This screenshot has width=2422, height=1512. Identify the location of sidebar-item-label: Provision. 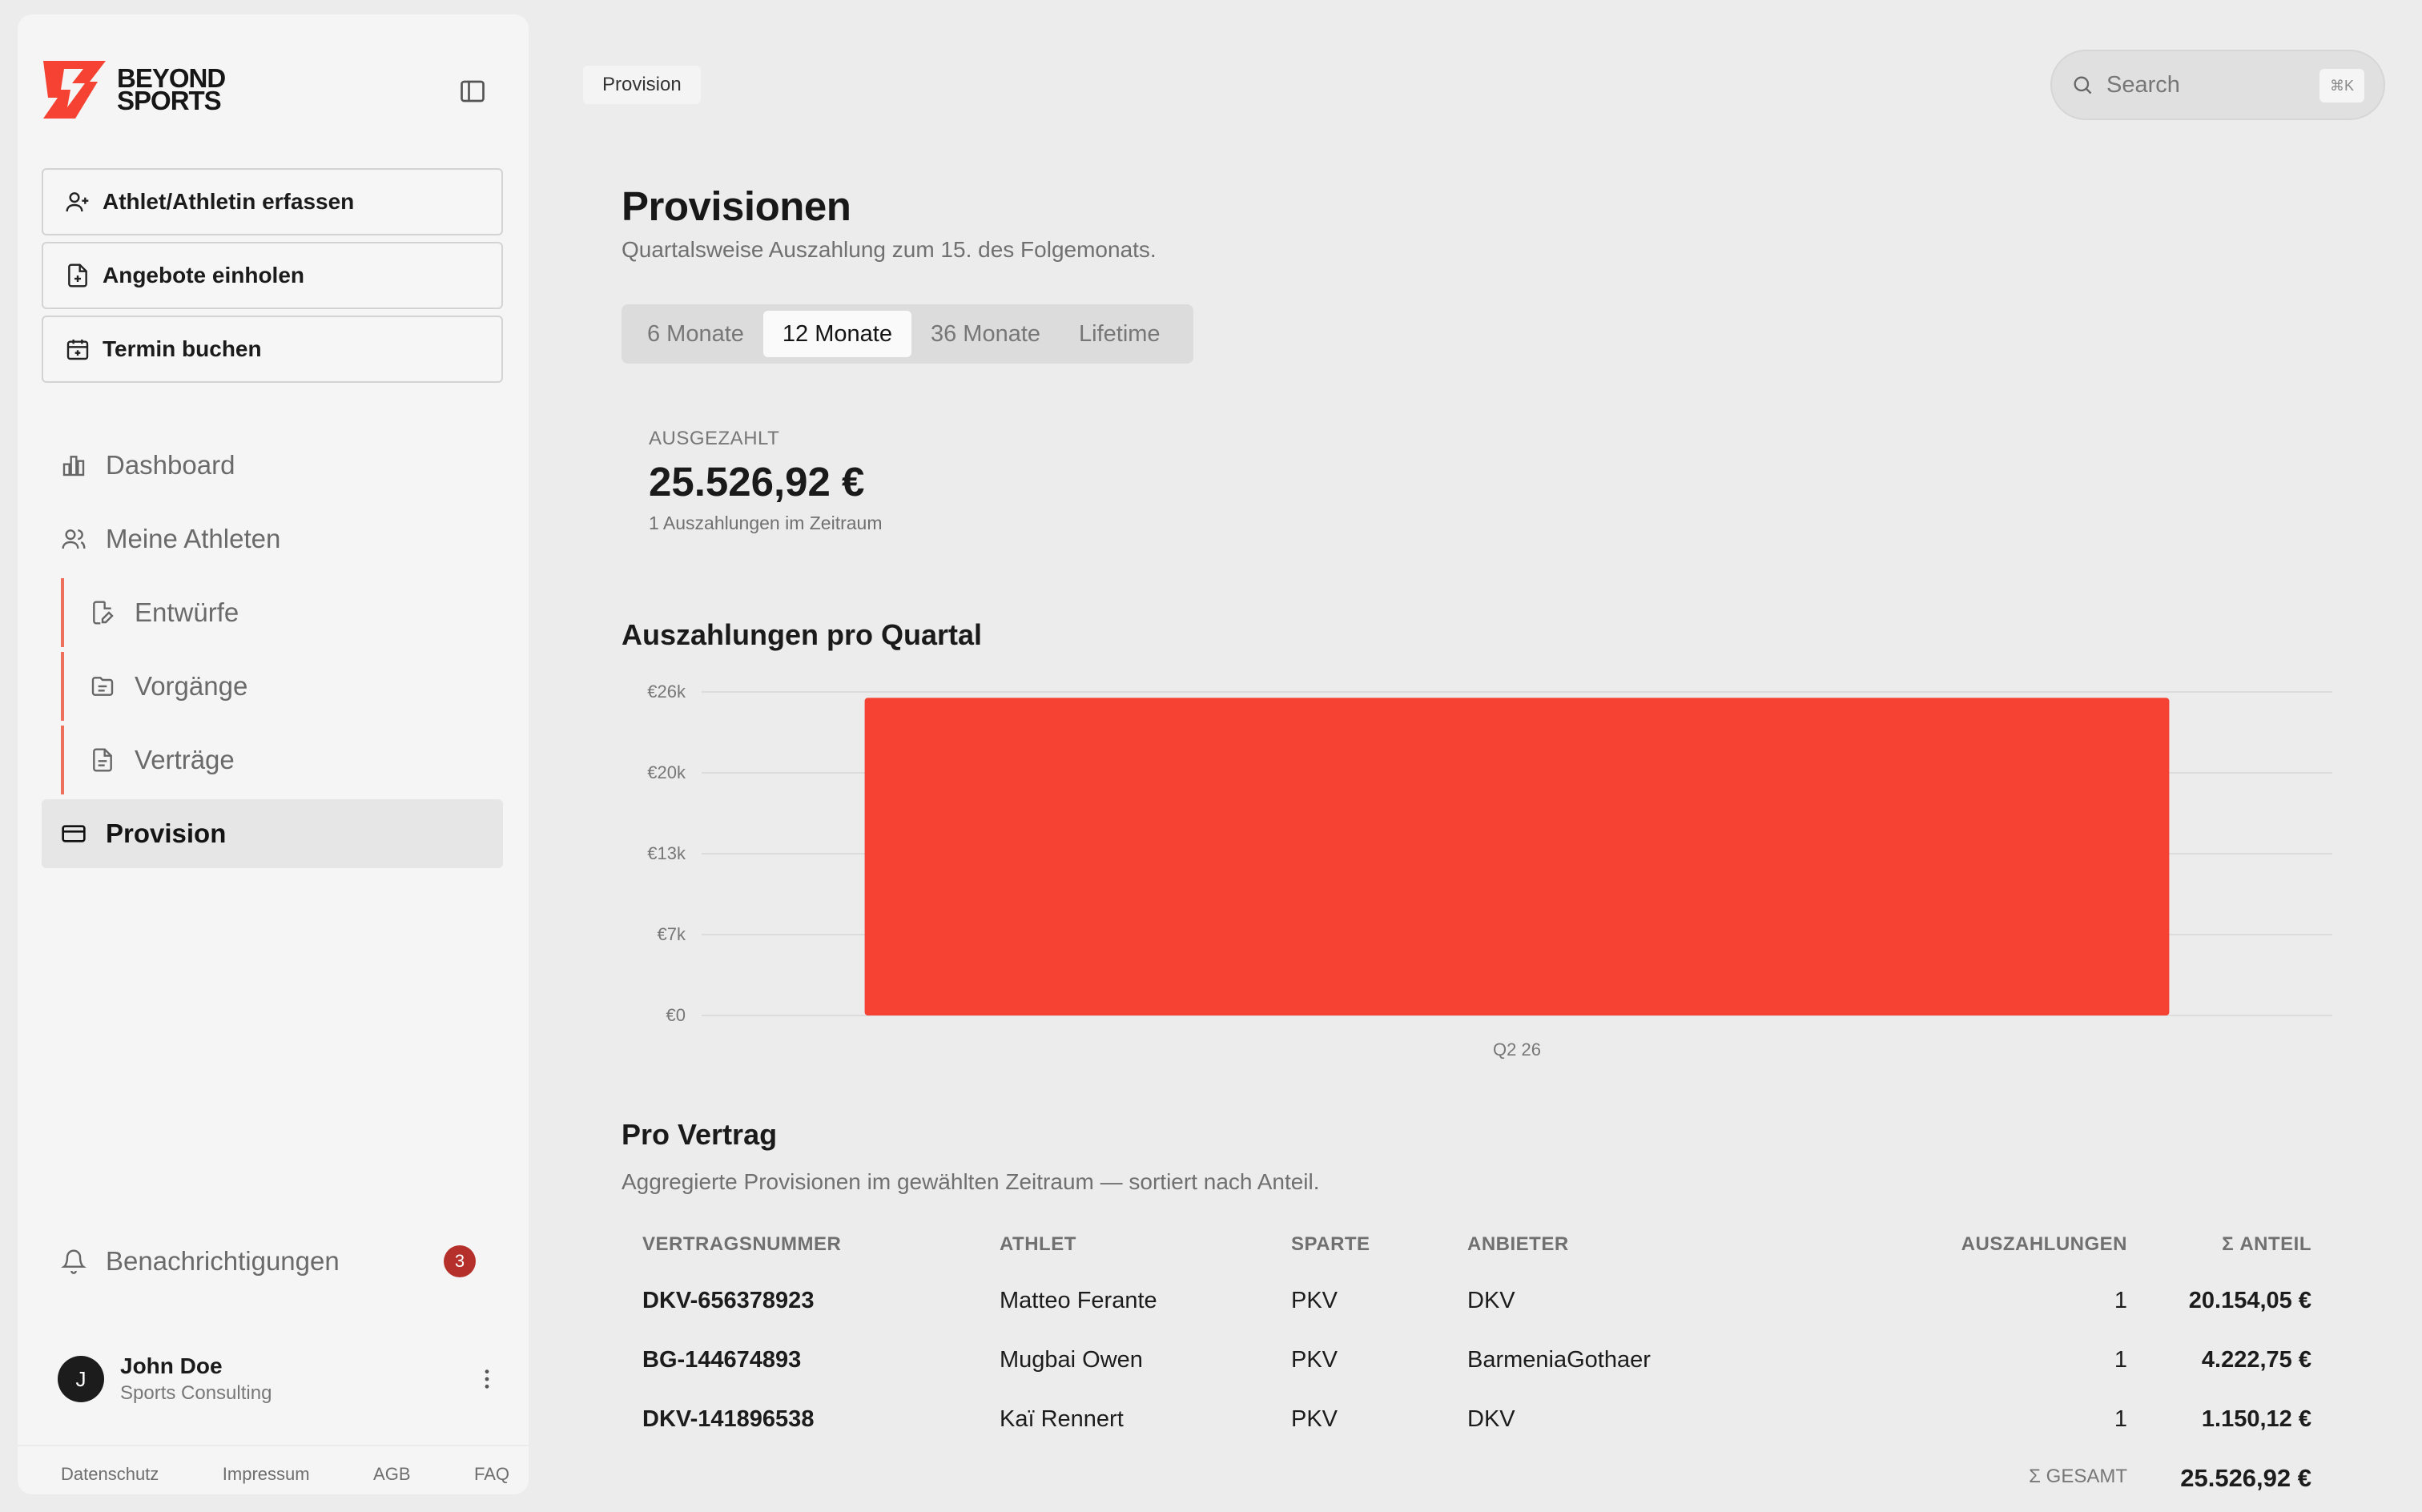
(166, 833).